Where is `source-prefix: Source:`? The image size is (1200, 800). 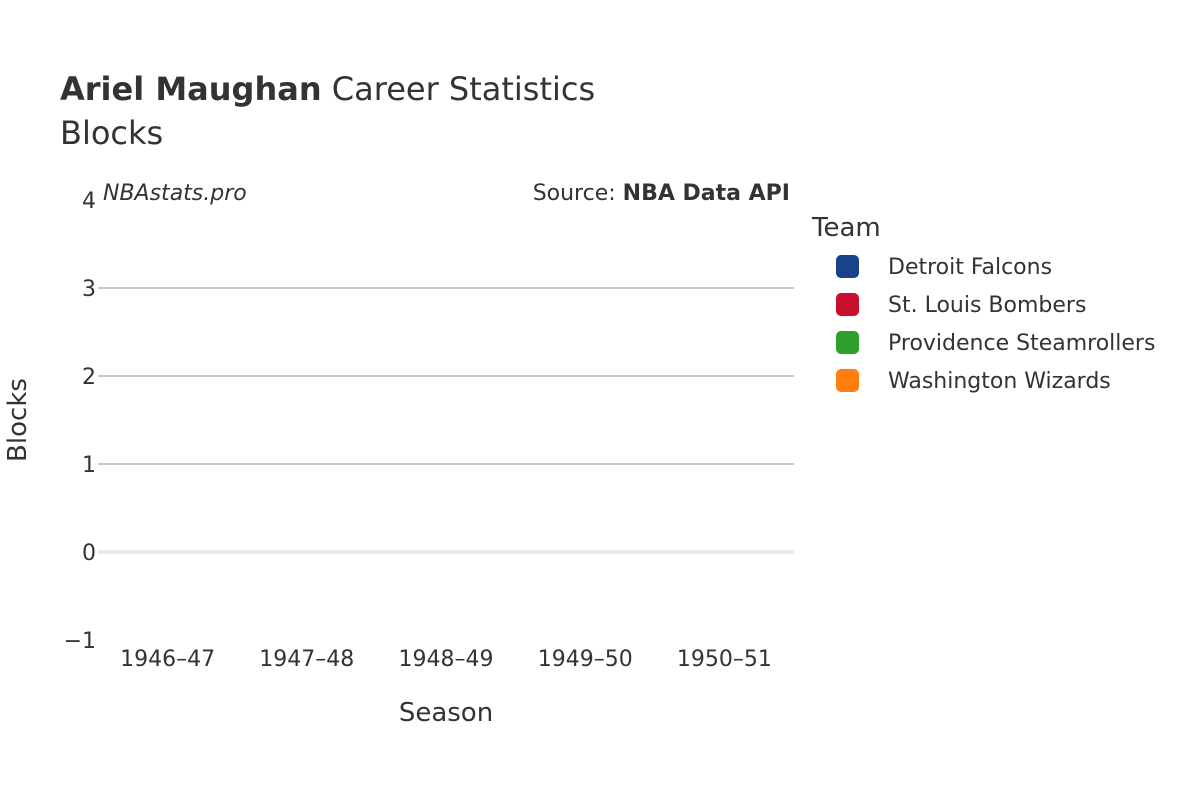 source-prefix: Source: is located at coordinates (578, 193).